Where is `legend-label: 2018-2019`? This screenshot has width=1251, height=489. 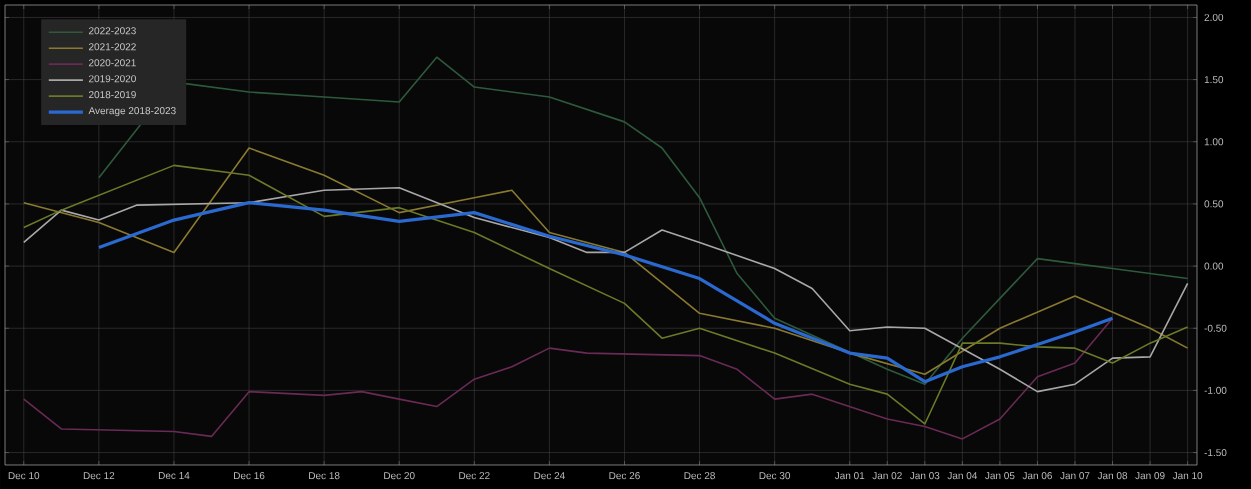
legend-label: 2018-2019 is located at coordinates (112, 95).